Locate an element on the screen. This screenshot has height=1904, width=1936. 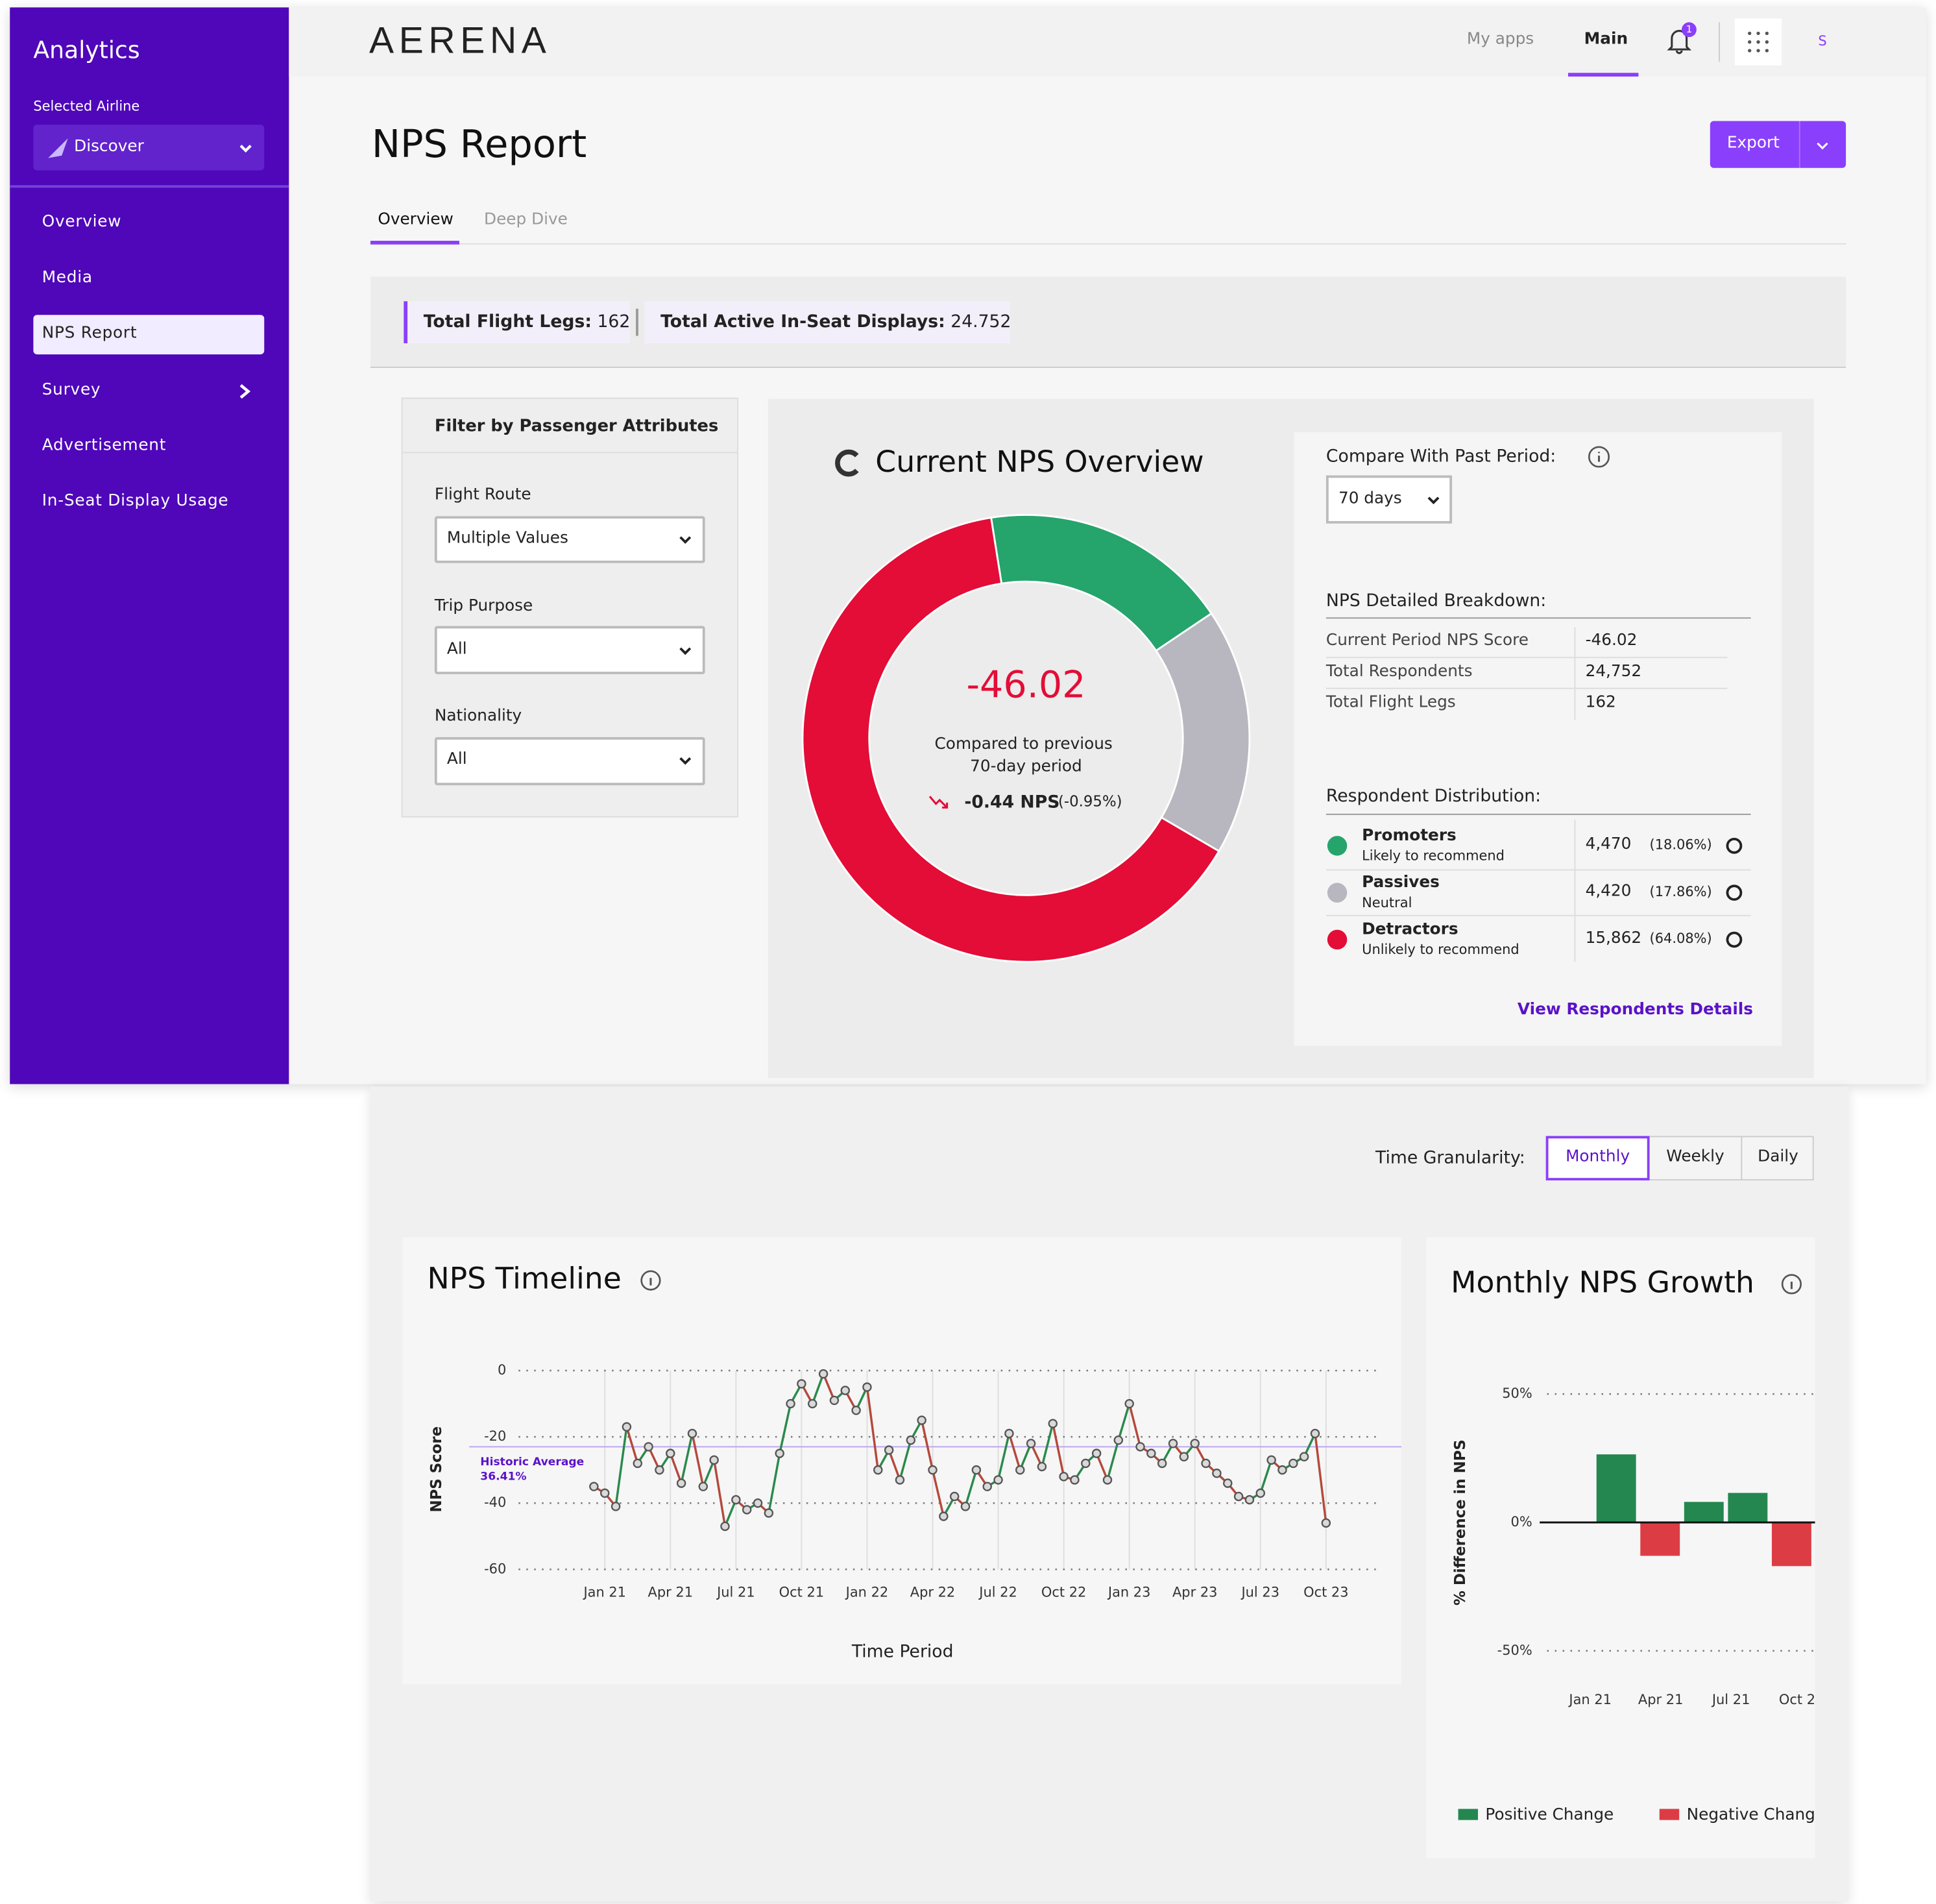
y-tick-label: -60 is located at coordinates (495, 1569).